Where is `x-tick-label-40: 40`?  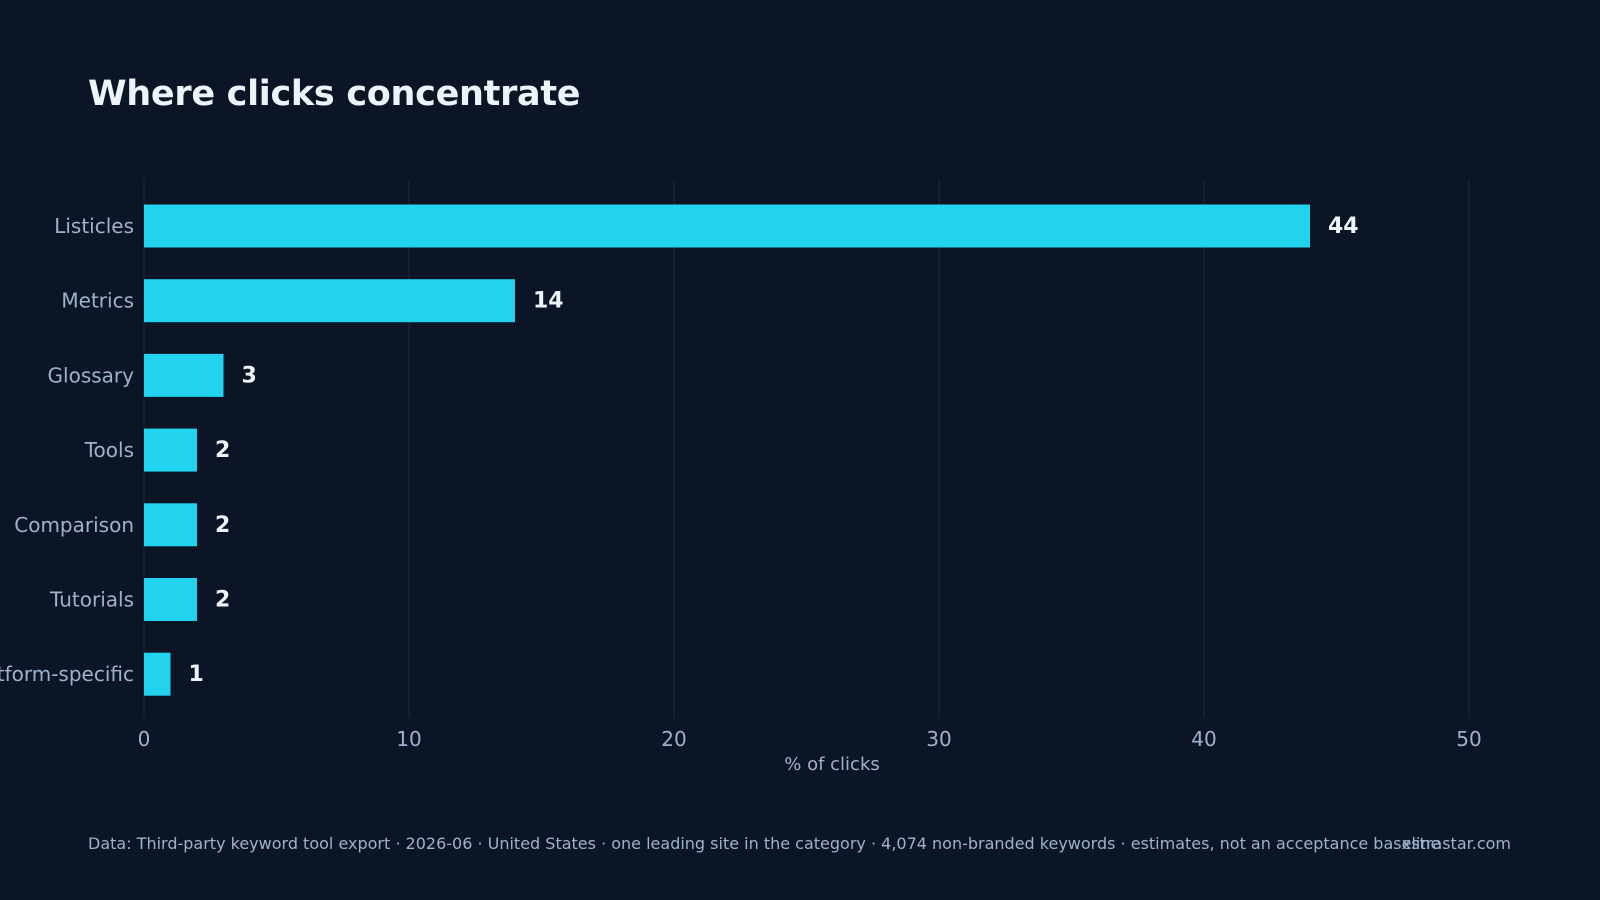 x-tick-label-40: 40 is located at coordinates (1203, 739).